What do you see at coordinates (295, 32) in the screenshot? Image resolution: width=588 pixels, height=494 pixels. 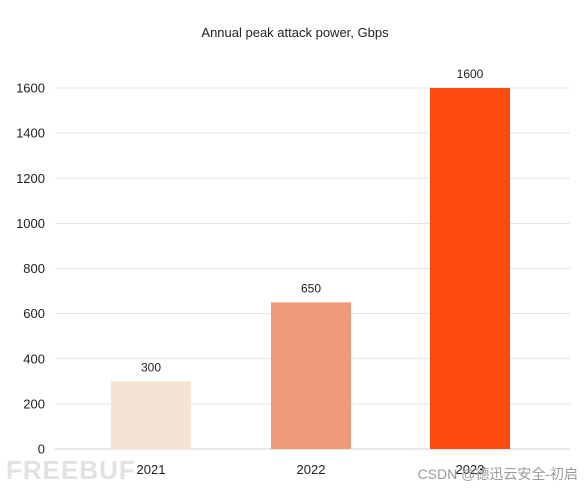 I see `chart-title: Annual peak attack power, Gbps` at bounding box center [295, 32].